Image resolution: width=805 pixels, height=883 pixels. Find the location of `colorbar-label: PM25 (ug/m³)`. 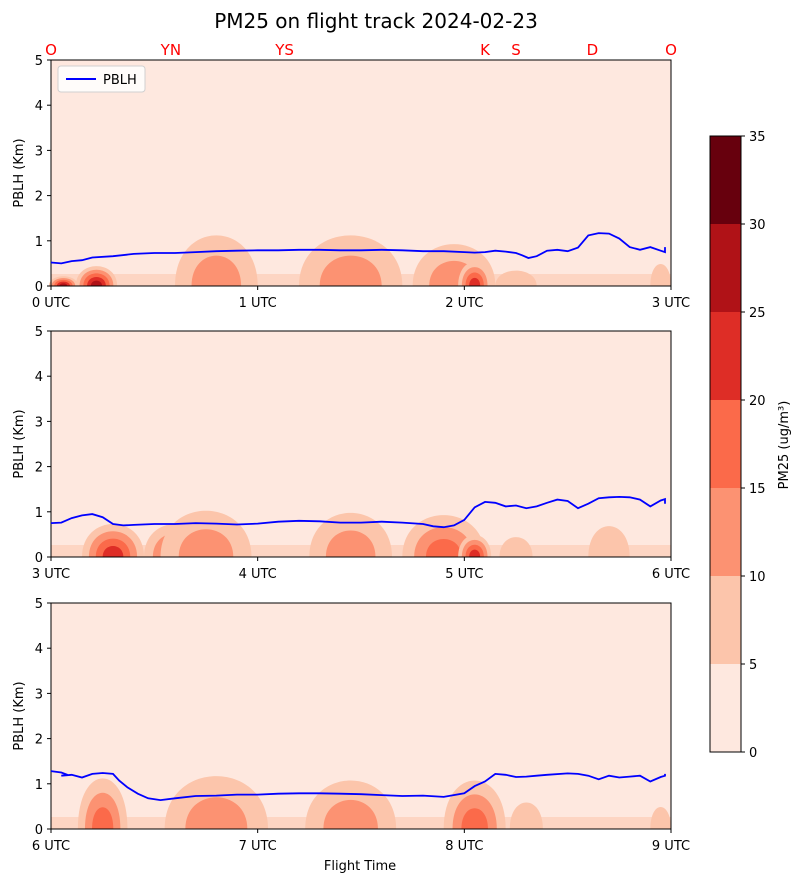

colorbar-label: PM25 (ug/m³) is located at coordinates (784, 445).